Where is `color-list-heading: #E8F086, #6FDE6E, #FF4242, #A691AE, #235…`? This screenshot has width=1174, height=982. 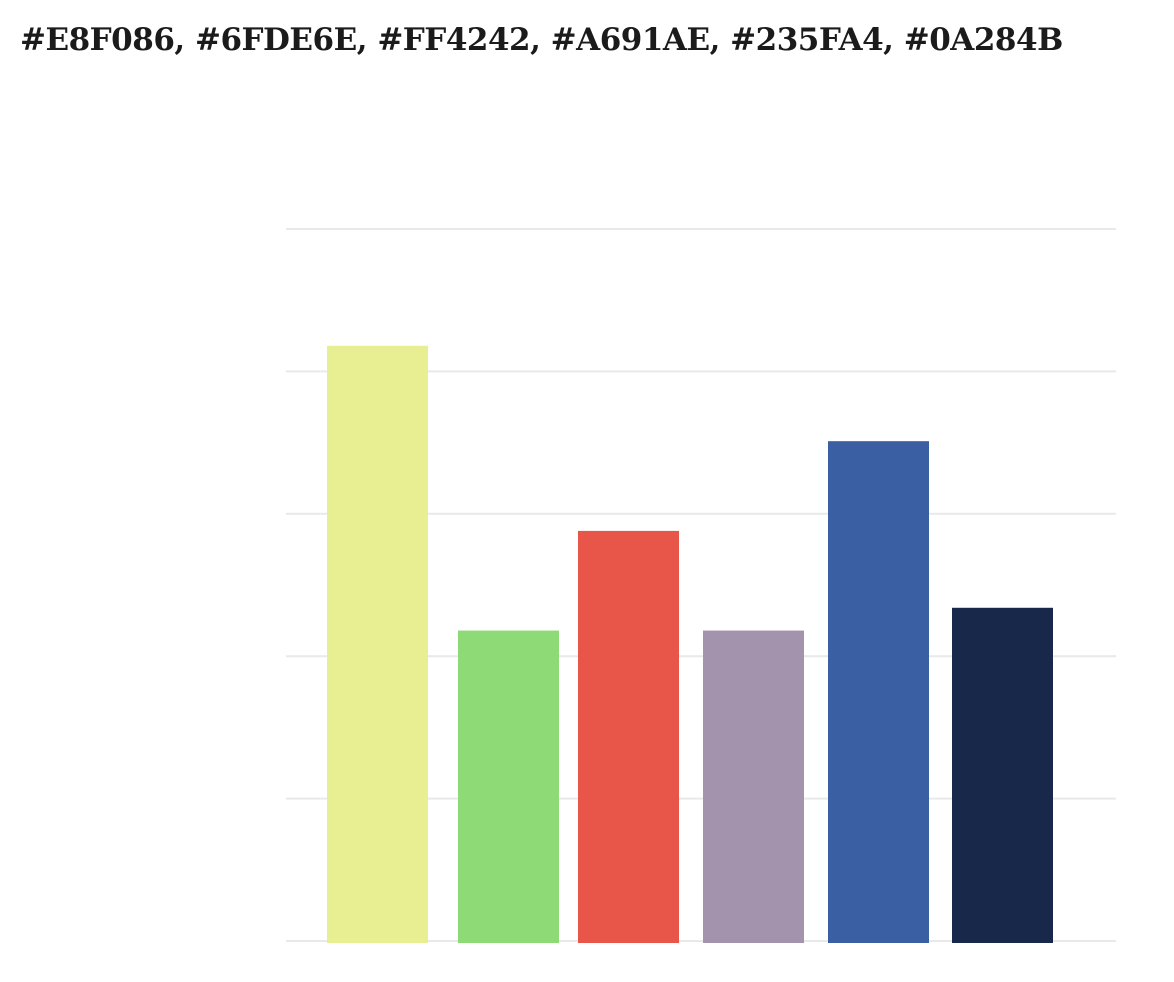
color-list-heading: #E8F086, #6FDE6E, #FF4242, #A691AE, #235… is located at coordinates (541, 40).